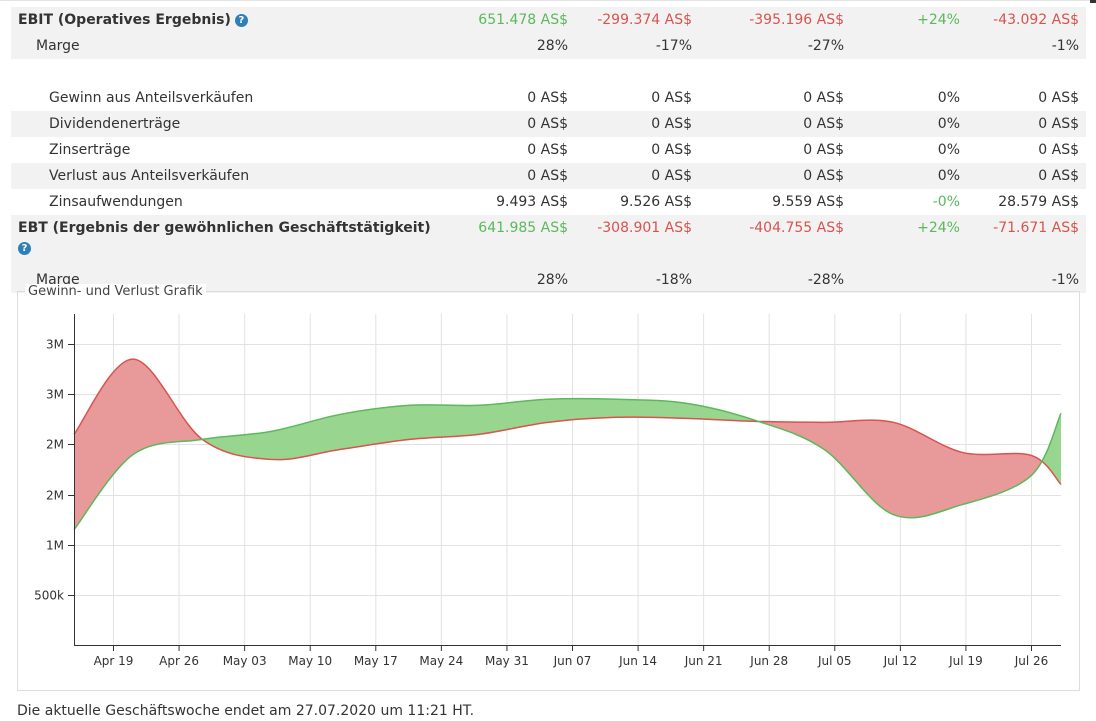 The height and width of the screenshot is (721, 1096). What do you see at coordinates (572, 661) in the screenshot?
I see `x-tick-label: Jun 07` at bounding box center [572, 661].